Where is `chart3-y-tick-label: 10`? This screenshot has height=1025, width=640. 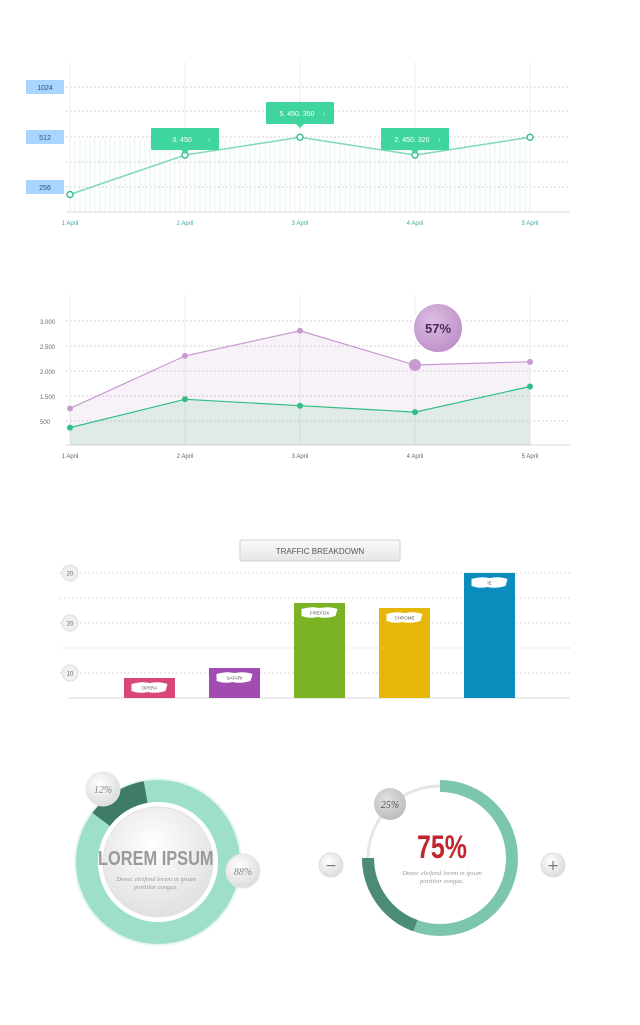
chart3-y-tick-label: 10 is located at coordinates (70, 675).